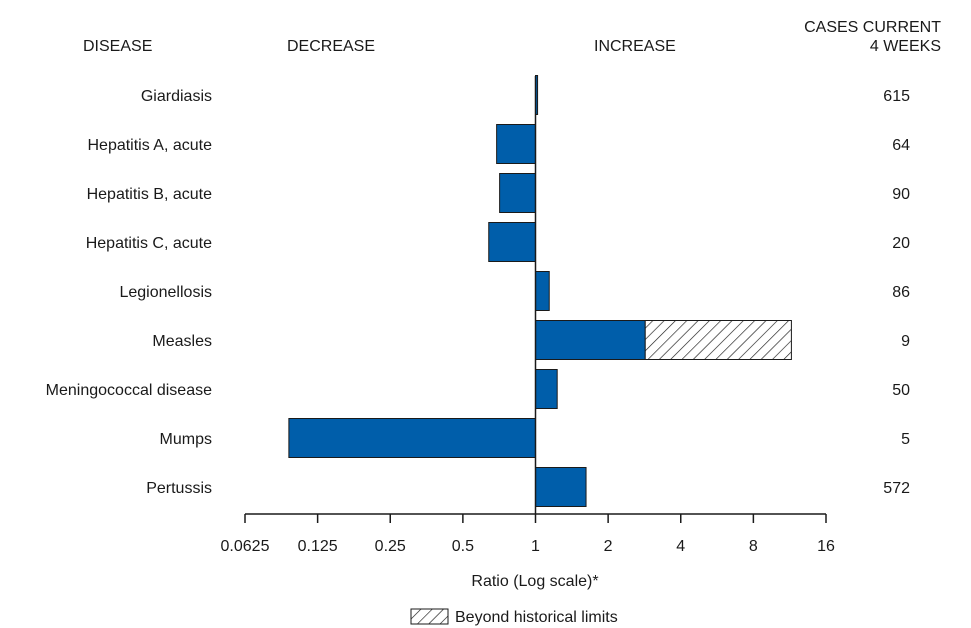  What do you see at coordinates (905, 341) in the screenshot?
I see `cases-count: 9` at bounding box center [905, 341].